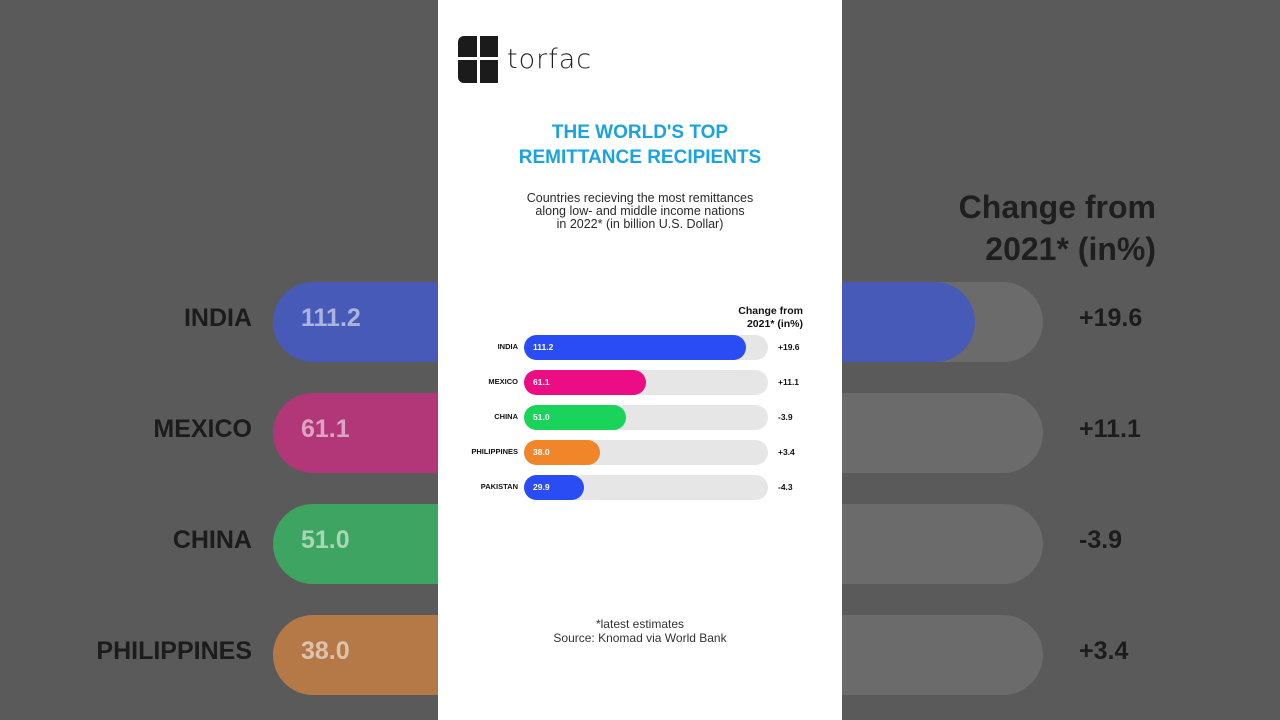 This screenshot has width=1280, height=720. Describe the element at coordinates (325, 651) in the screenshot. I see `bg-bar-value-label: 38.0` at that location.